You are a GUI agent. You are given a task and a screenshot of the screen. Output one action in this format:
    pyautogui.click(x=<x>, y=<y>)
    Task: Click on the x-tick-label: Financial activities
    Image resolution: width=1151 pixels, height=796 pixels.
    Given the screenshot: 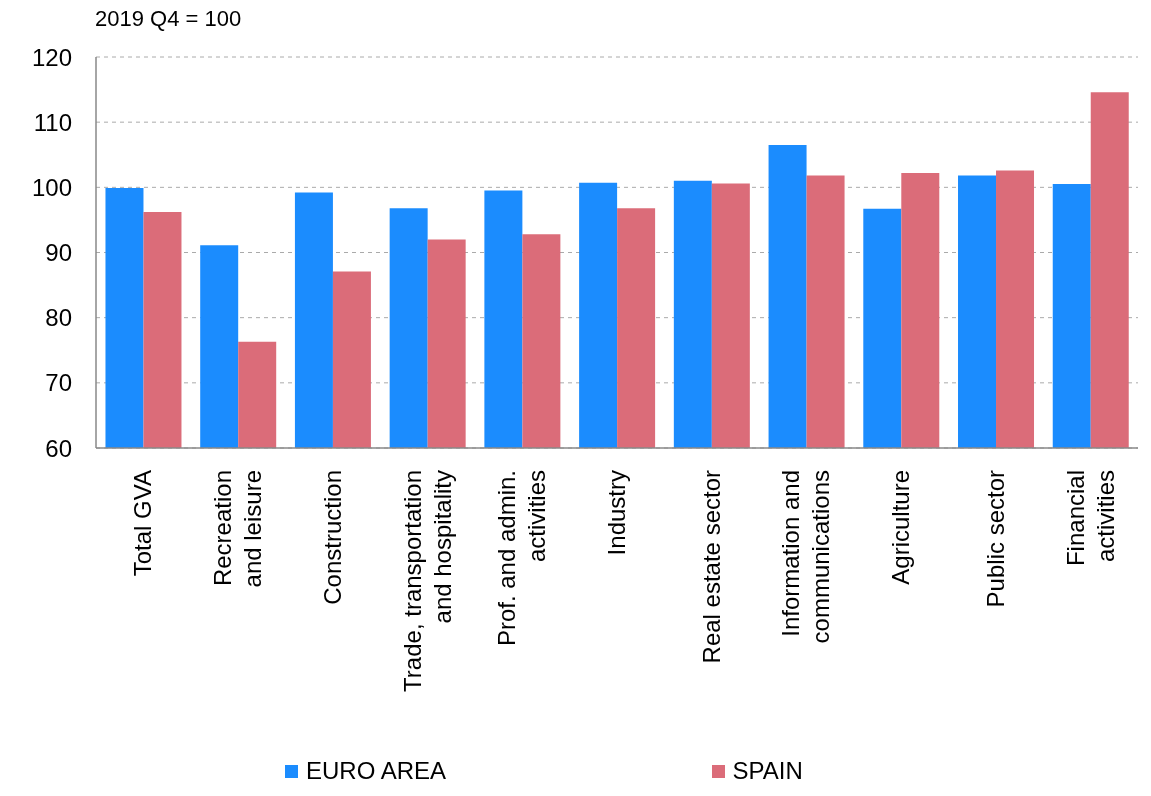 What is the action you would take?
    pyautogui.click(x=1090, y=518)
    